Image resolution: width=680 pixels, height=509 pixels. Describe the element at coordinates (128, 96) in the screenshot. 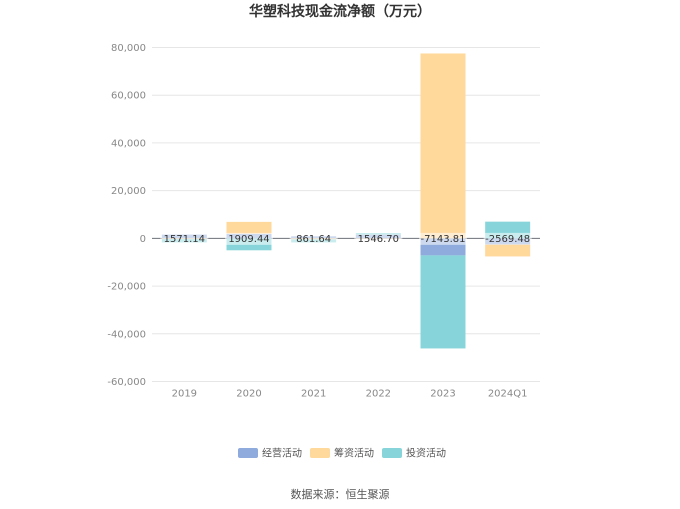

I see `y-tick-label: 60,000` at that location.